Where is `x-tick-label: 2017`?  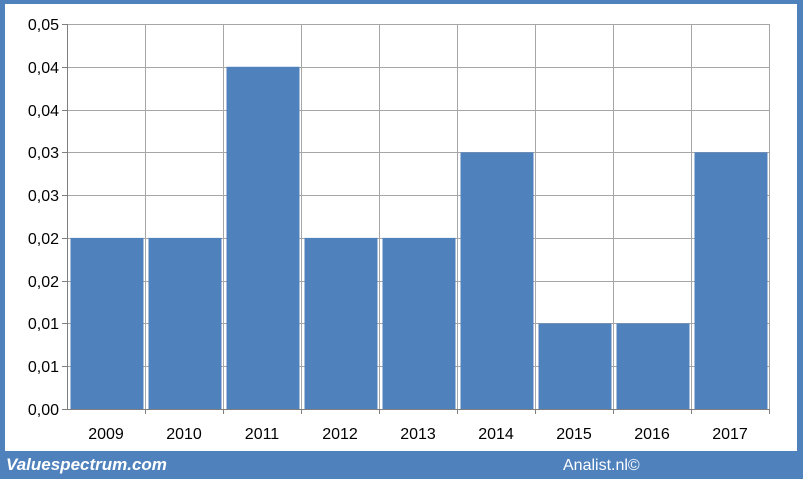
x-tick-label: 2017 is located at coordinates (730, 434).